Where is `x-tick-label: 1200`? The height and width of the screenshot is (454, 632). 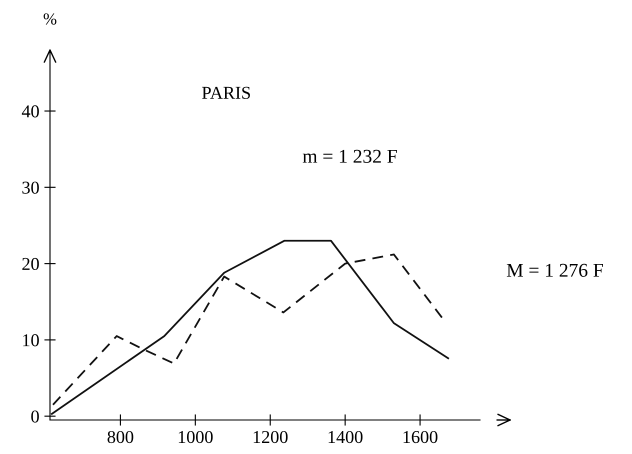 x-tick-label: 1200 is located at coordinates (271, 437).